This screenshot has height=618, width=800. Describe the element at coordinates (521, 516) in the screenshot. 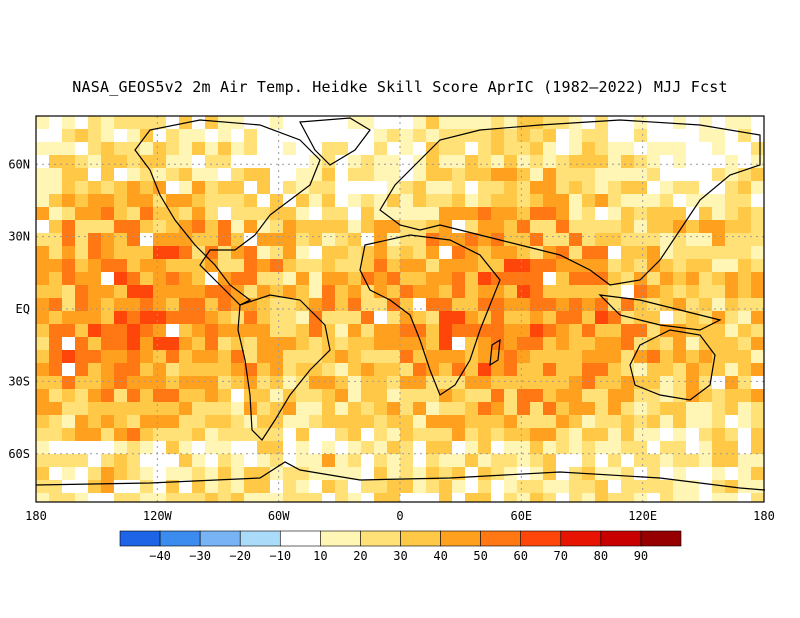

I see `lon-tick-label: 60E` at that location.